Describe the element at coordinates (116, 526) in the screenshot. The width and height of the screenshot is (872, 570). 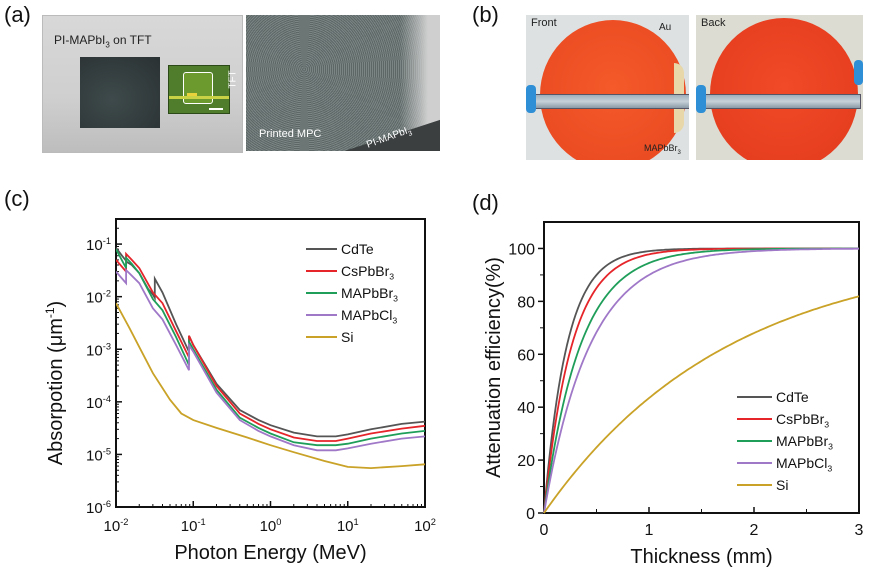
I see `x-tick-label: 10⁻²` at that location.